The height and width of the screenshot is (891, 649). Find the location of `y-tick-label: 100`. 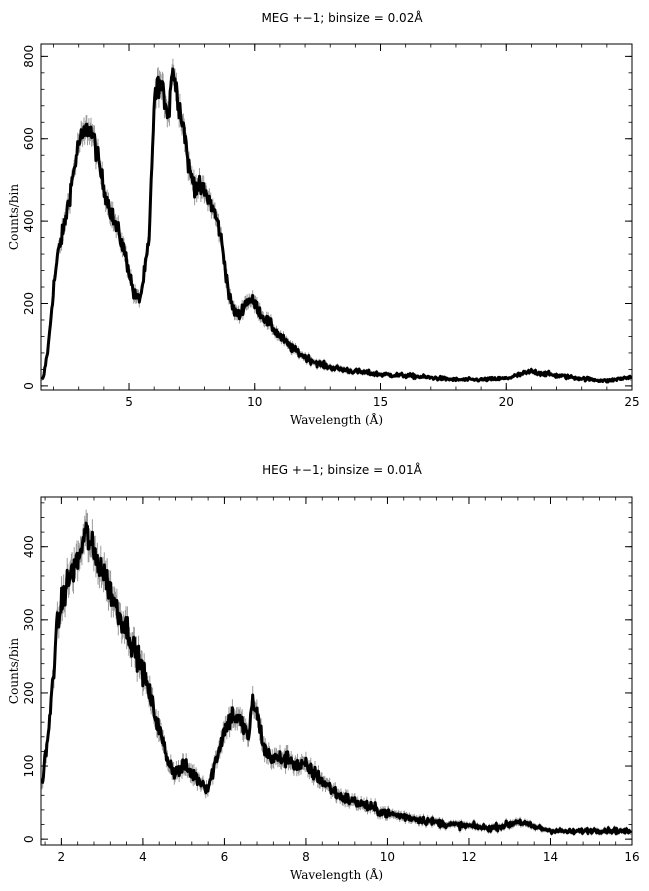

y-tick-label: 100 is located at coordinates (29, 766).